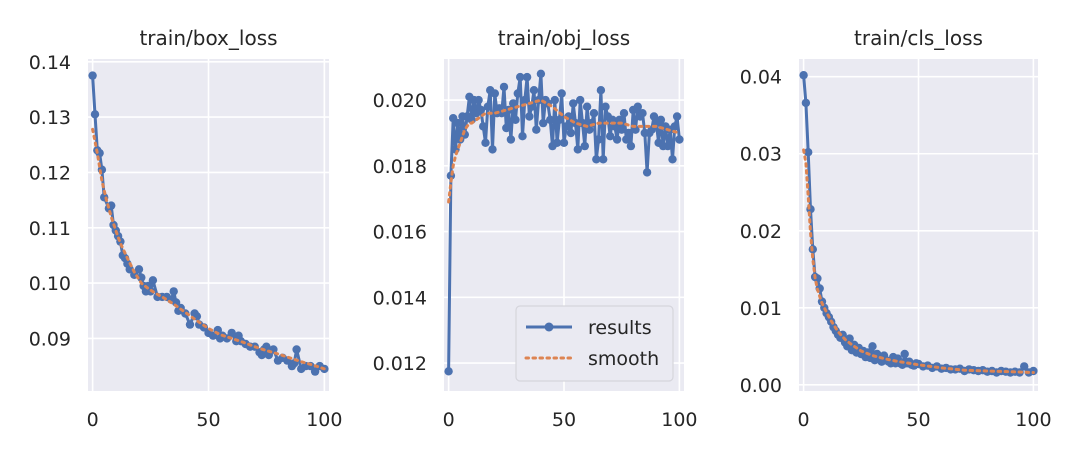  I want to click on y-tick-label: 0.016, so click(400, 233).